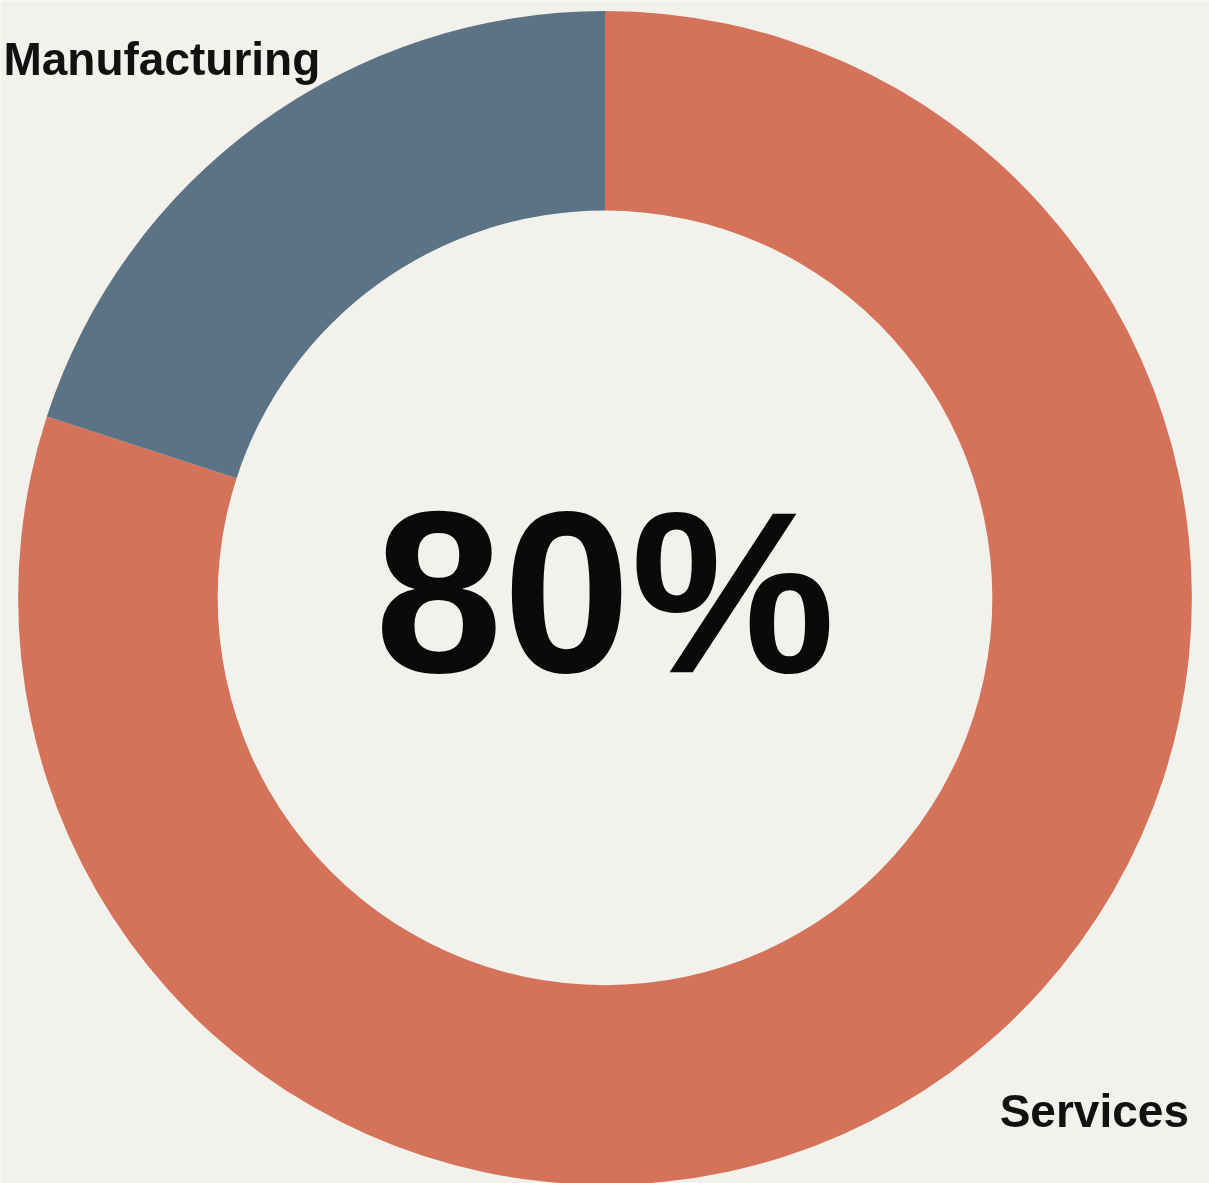 The height and width of the screenshot is (1183, 1209). What do you see at coordinates (1094, 1110) in the screenshot?
I see `slice-label: Services` at bounding box center [1094, 1110].